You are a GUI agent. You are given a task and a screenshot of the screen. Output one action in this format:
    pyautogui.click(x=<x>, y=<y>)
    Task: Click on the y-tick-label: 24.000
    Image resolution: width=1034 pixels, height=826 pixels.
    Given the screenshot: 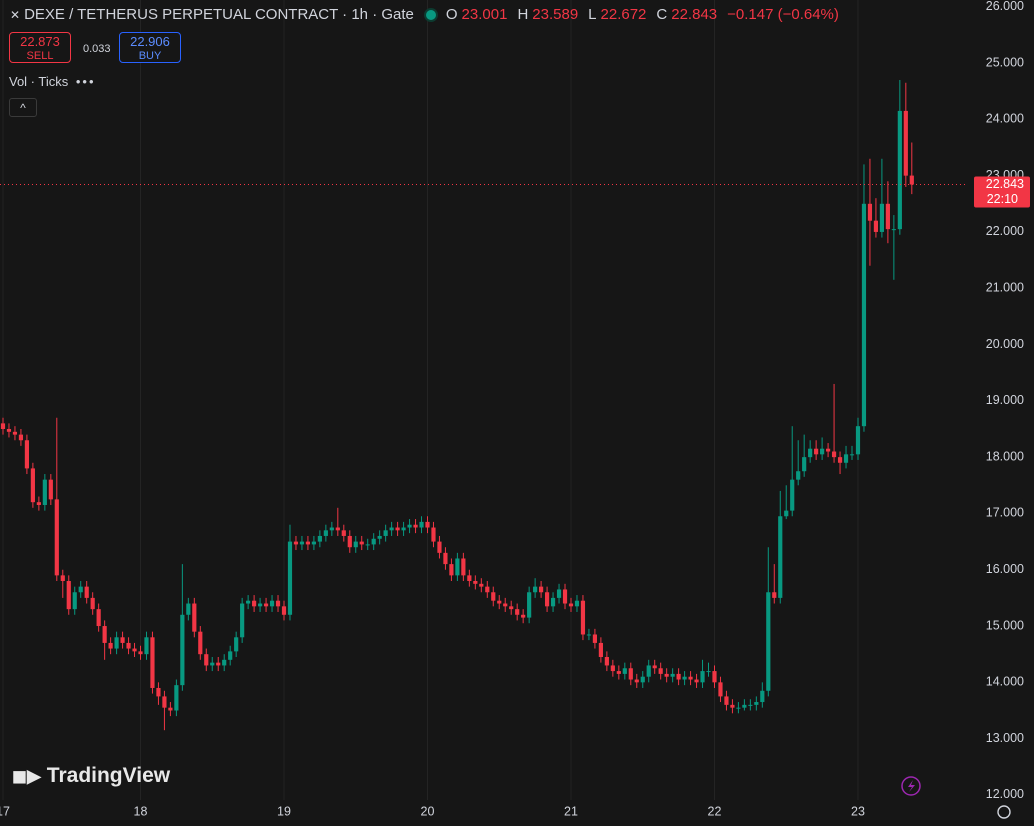 What is the action you would take?
    pyautogui.click(x=1005, y=119)
    